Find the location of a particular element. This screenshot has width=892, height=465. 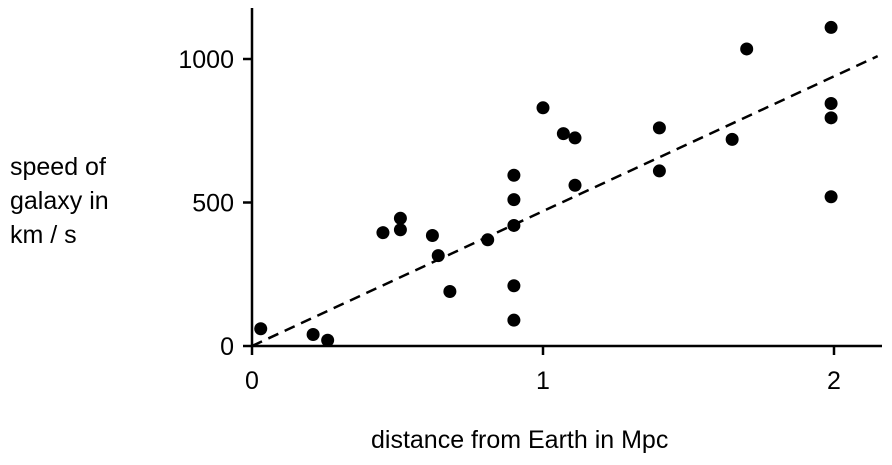

y-tick-label: 1000 is located at coordinates (206, 60).